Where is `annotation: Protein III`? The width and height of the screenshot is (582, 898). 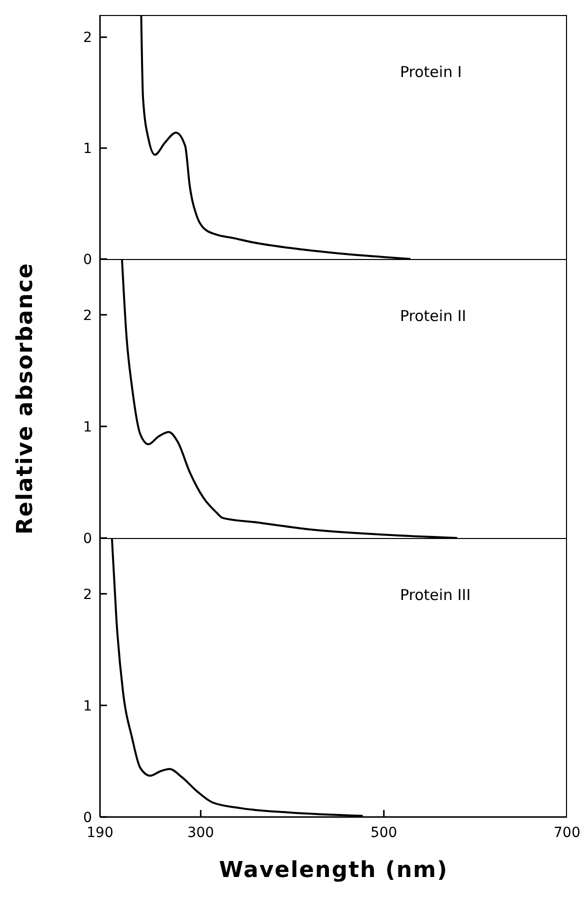
annotation: Protein III is located at coordinates (435, 595).